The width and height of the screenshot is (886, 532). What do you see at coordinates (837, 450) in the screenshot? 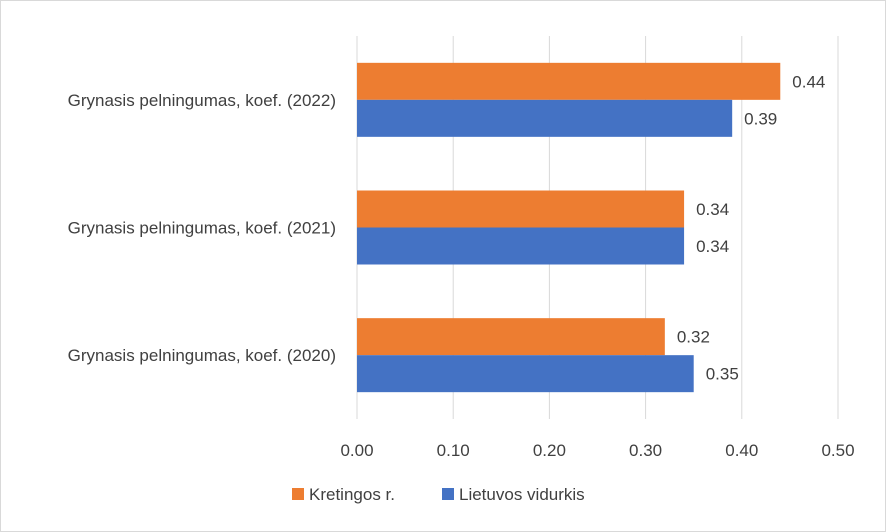
I see `x-tick-label: 0.50` at bounding box center [837, 450].